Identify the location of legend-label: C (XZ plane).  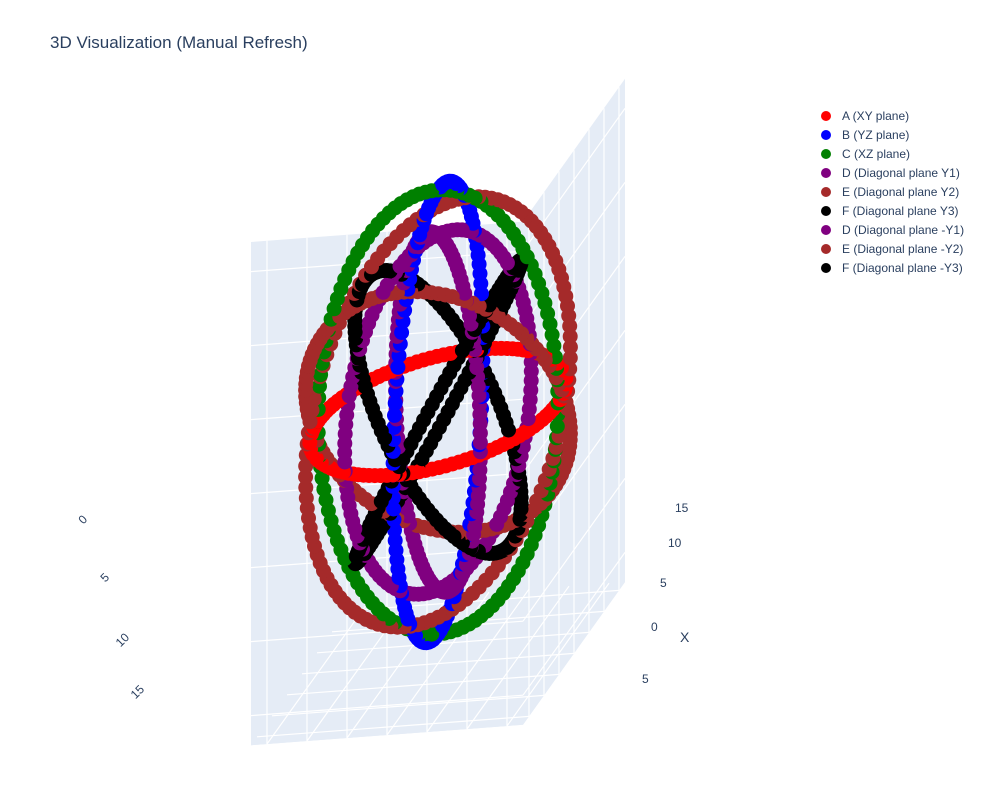
(876, 153).